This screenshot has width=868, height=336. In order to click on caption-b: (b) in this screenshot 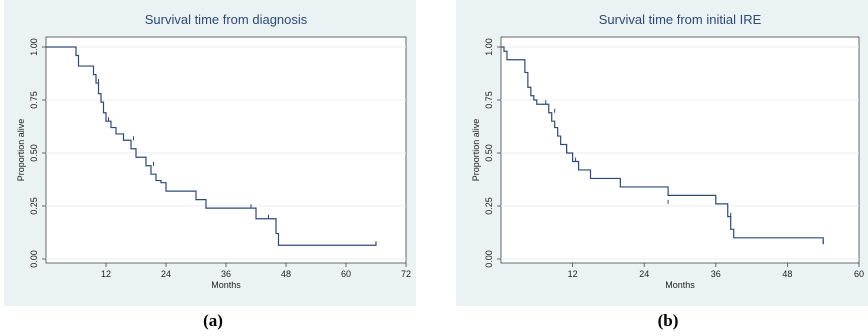, I will do `click(668, 320)`.